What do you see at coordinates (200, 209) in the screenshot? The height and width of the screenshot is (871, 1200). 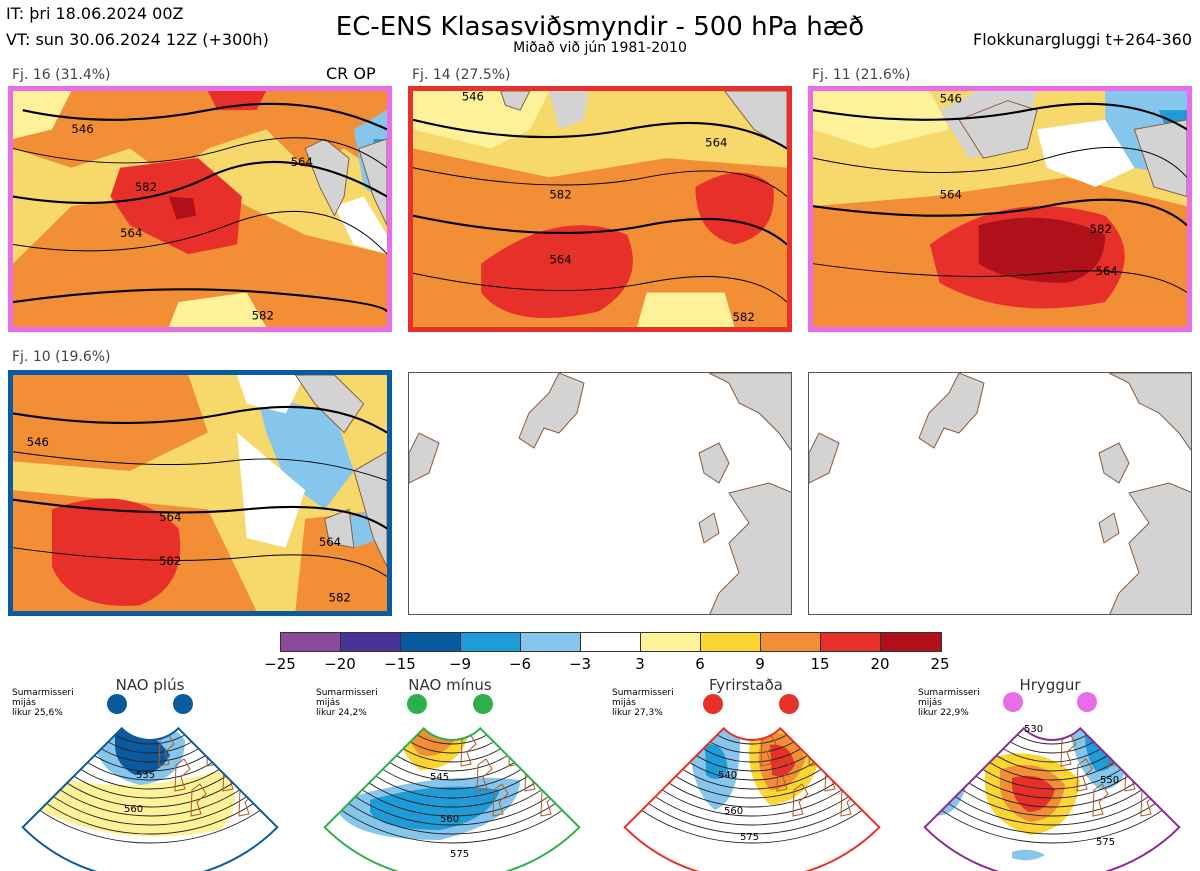 I see `cluster-map-1: 546 564 582 564 582` at bounding box center [200, 209].